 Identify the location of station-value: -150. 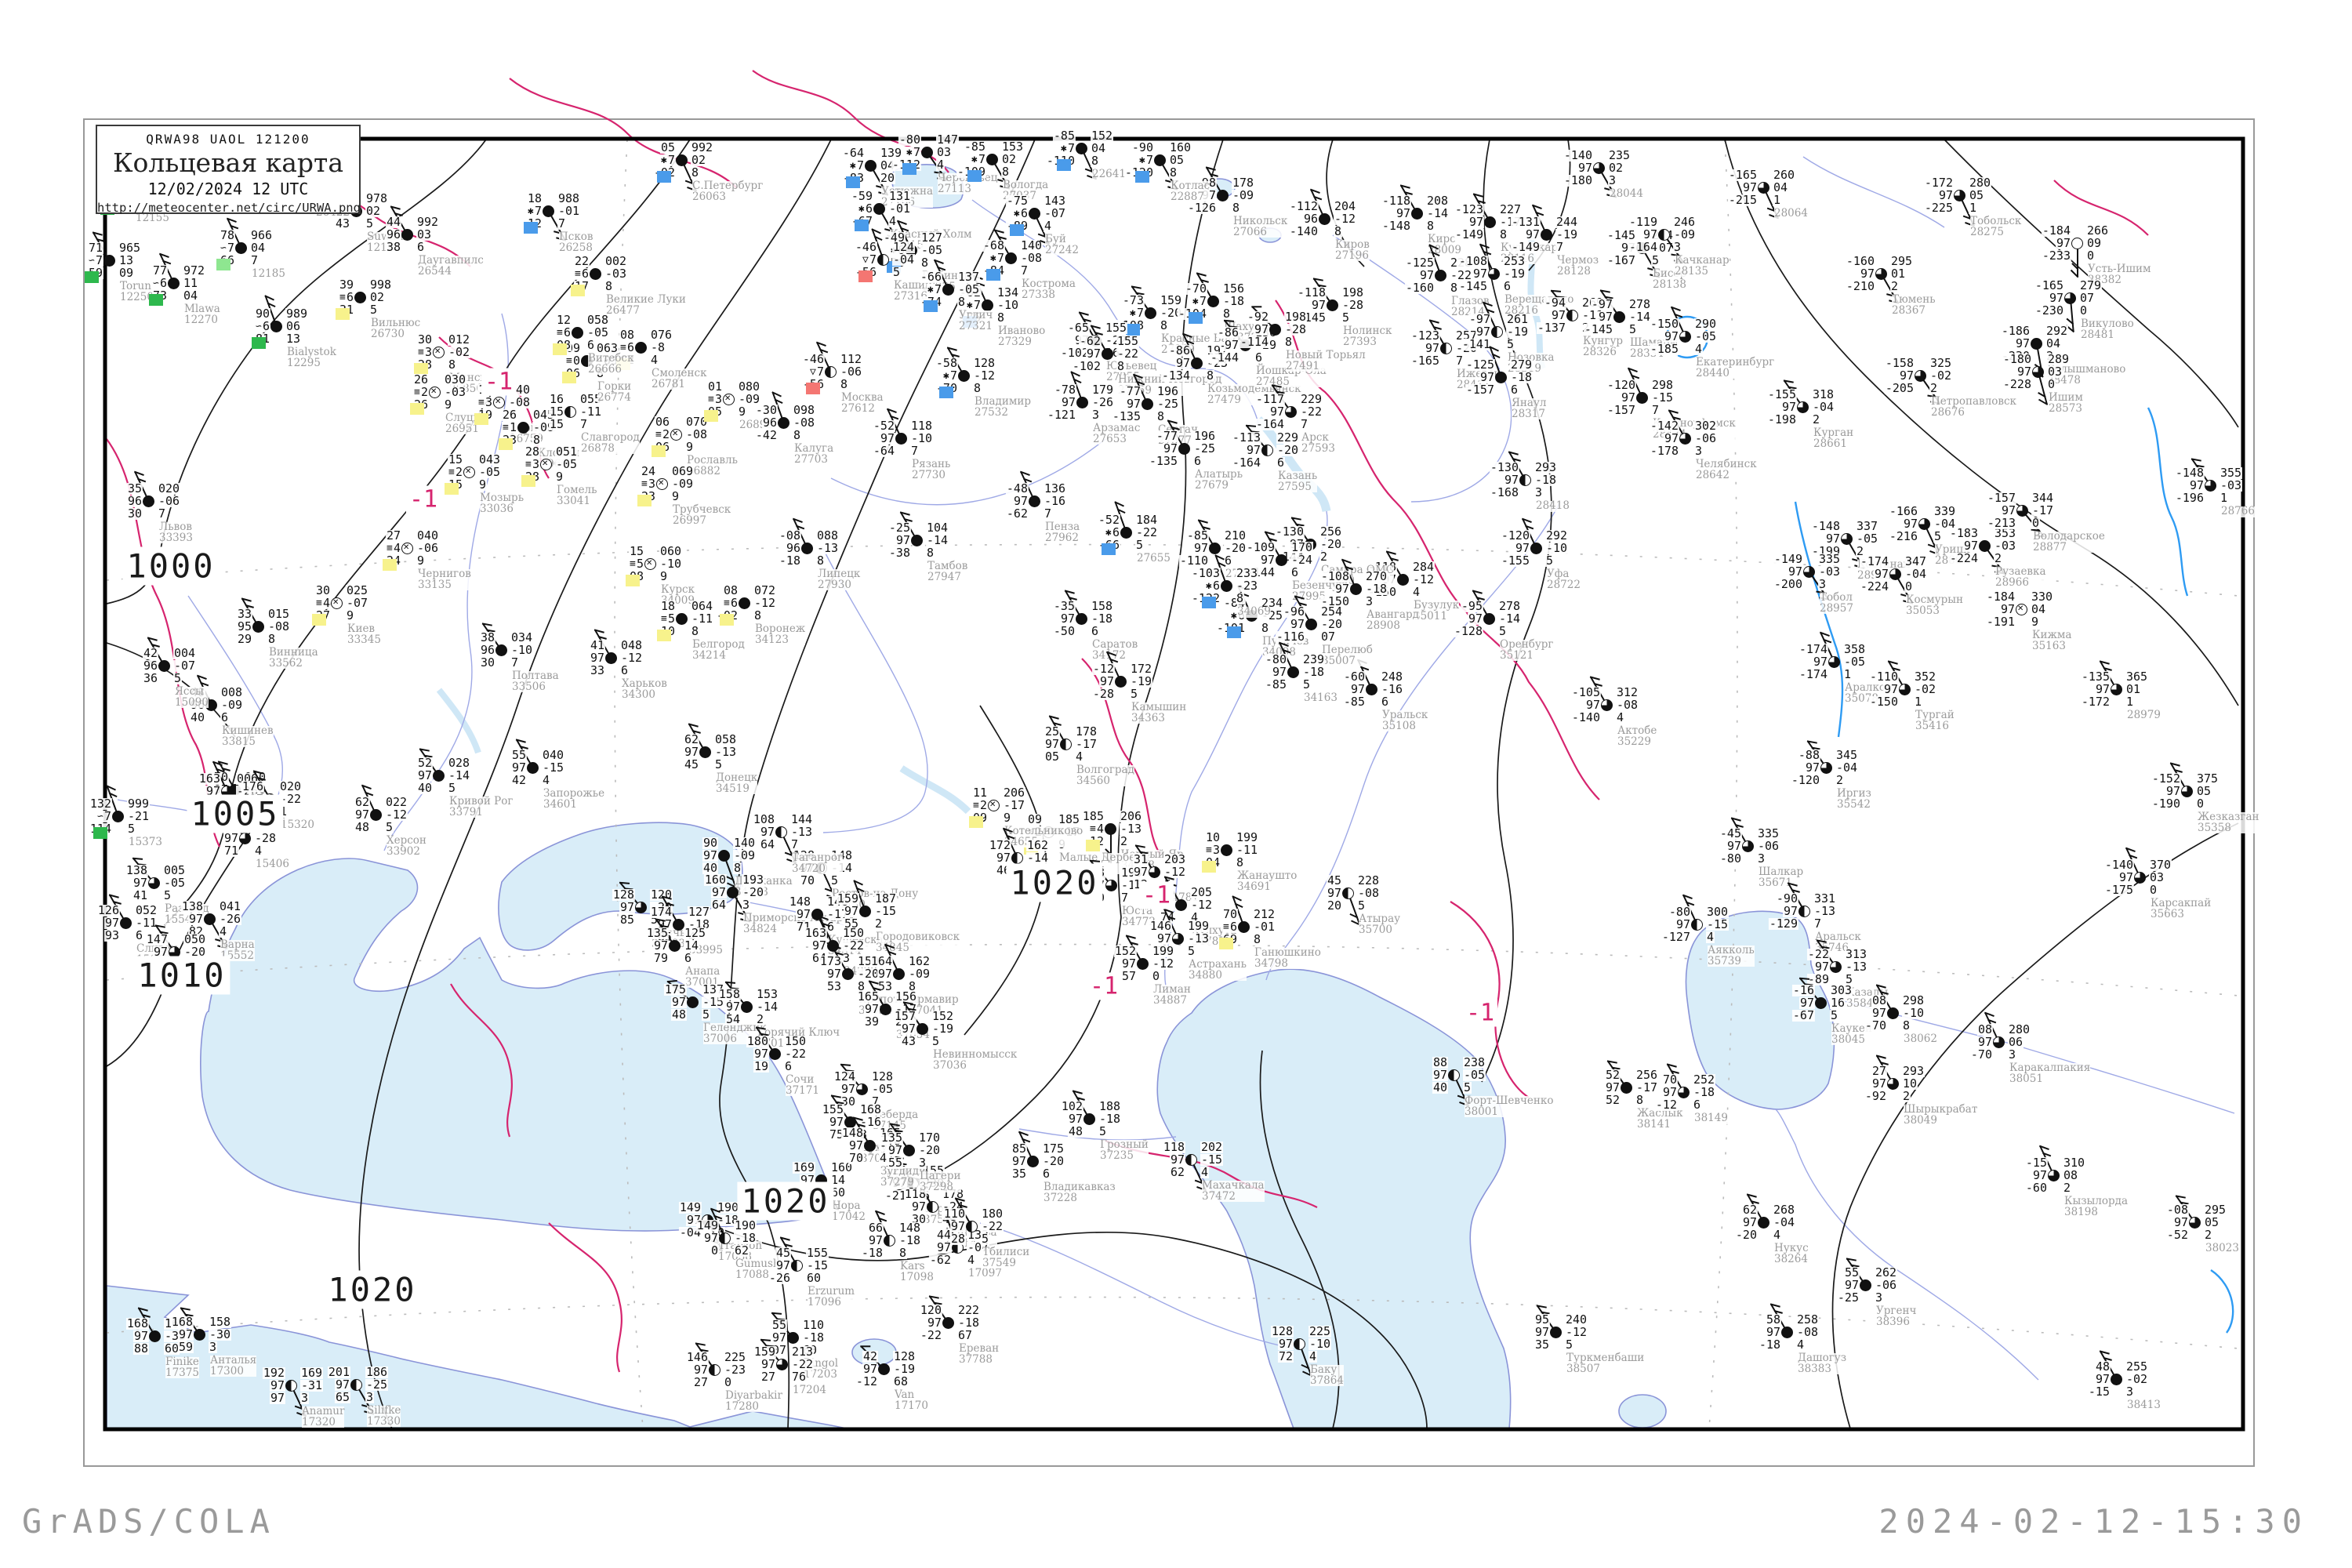
(1334, 601).